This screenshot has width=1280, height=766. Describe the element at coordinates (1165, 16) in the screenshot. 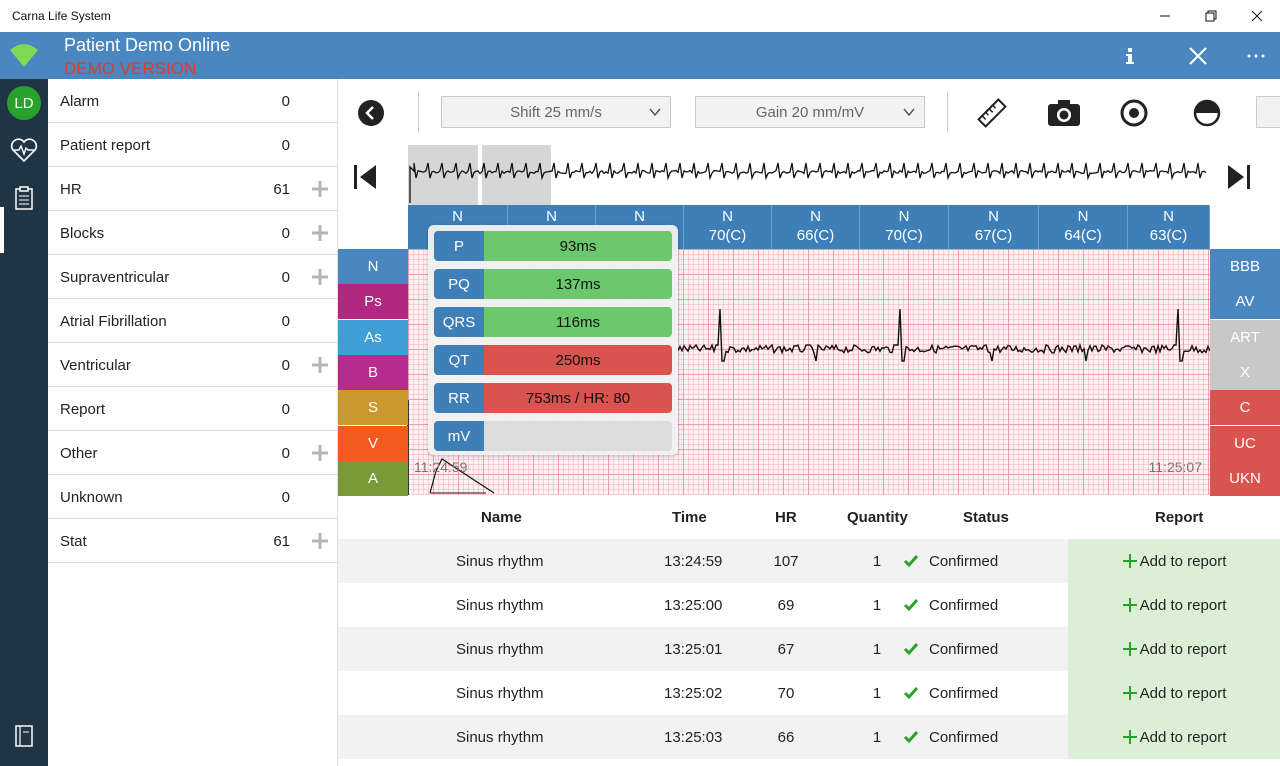

I see `minimize-button` at that location.